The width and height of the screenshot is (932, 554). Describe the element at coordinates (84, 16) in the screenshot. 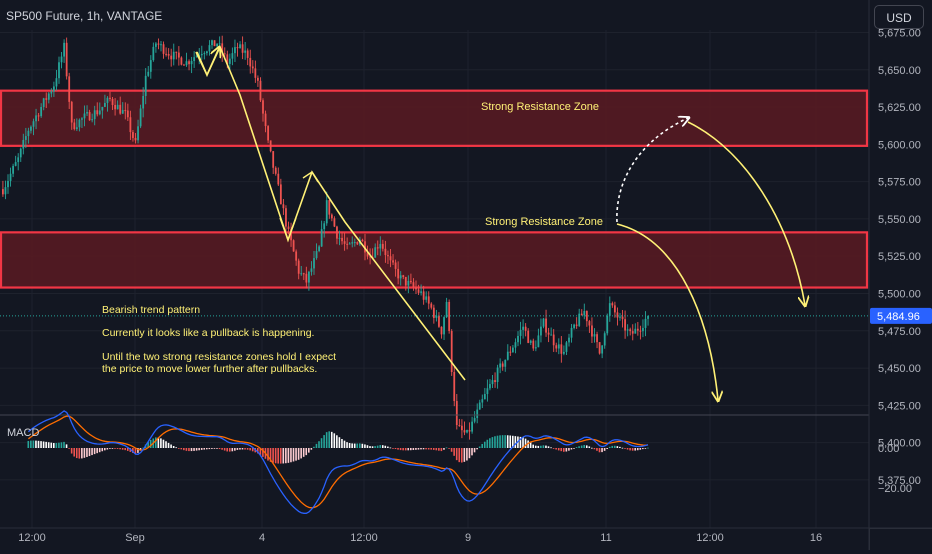

I see `symbol-title: SP500 Future, 1h, VANTAGE` at that location.